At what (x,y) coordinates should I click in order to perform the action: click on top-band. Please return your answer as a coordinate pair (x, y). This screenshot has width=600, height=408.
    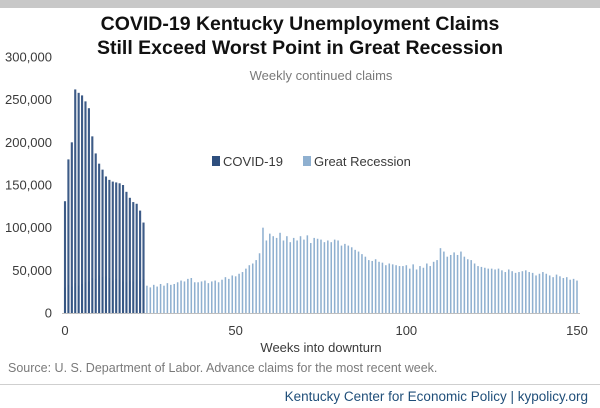
    Looking at the image, I should click on (300, 4).